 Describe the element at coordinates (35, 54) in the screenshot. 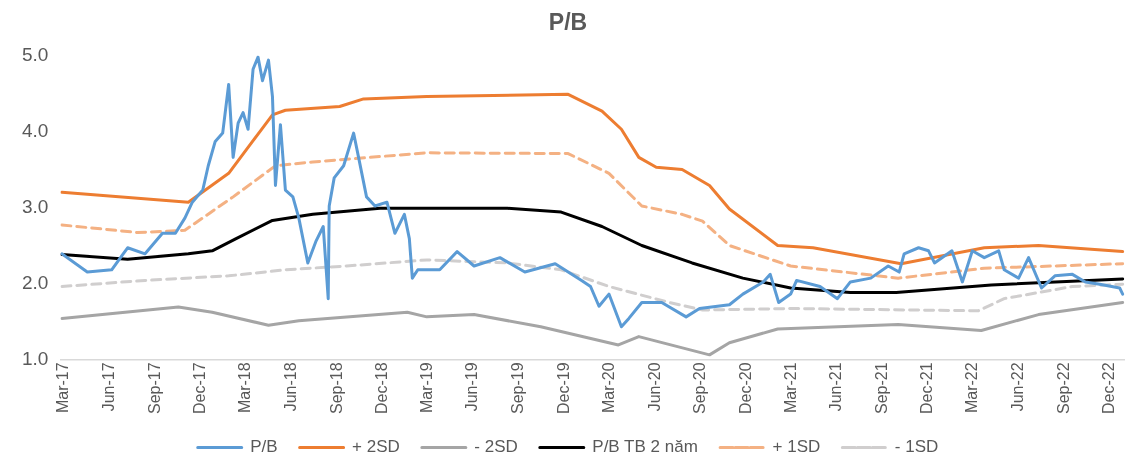

I see `y-tick-label: 5.0` at that location.